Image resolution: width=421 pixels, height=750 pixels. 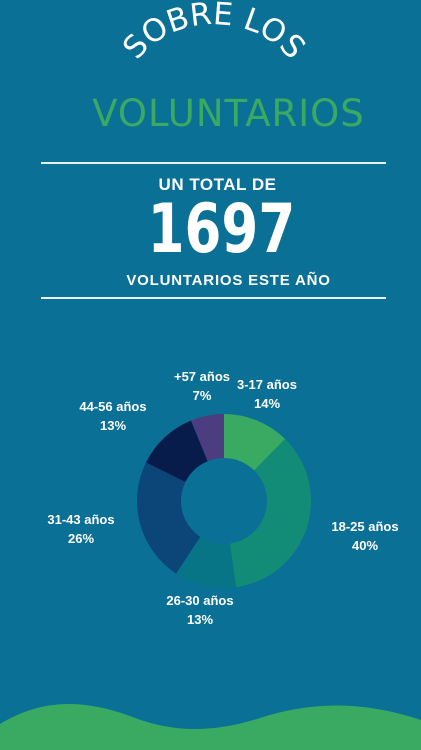 What do you see at coordinates (365, 545) in the screenshot?
I see `slice-value-label: 40%` at bounding box center [365, 545].